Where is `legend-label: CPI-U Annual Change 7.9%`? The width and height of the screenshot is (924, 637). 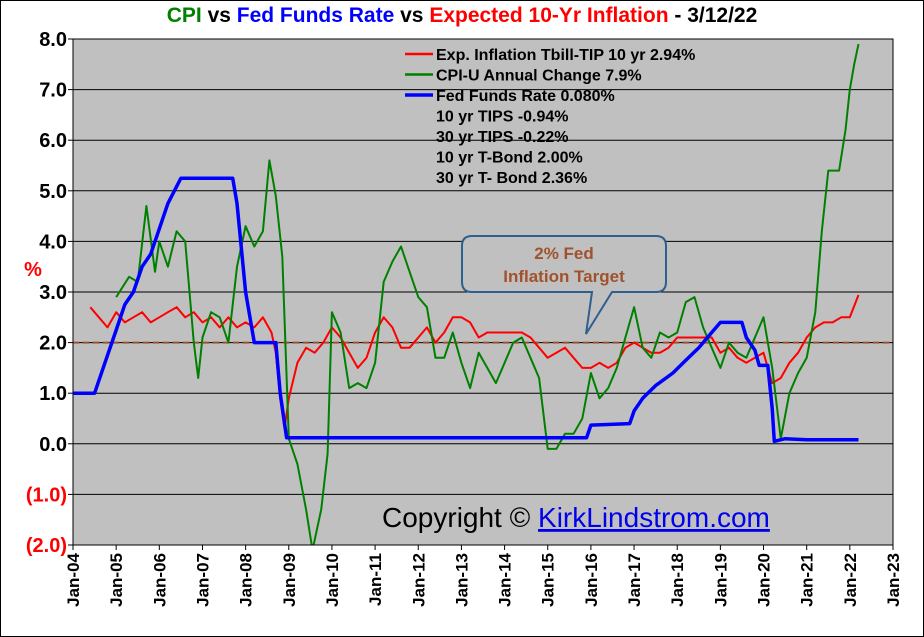
legend-label: CPI-U Annual Change 7.9% is located at coordinates (539, 76).